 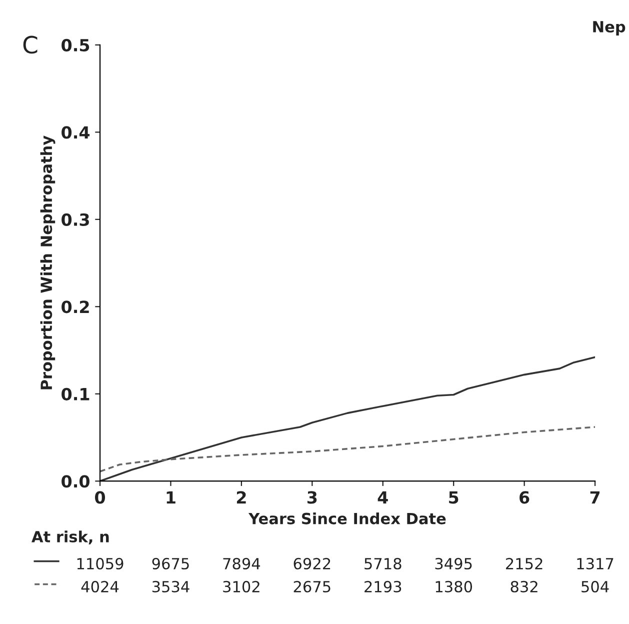 I want to click on text: 4024, so click(x=100, y=586).